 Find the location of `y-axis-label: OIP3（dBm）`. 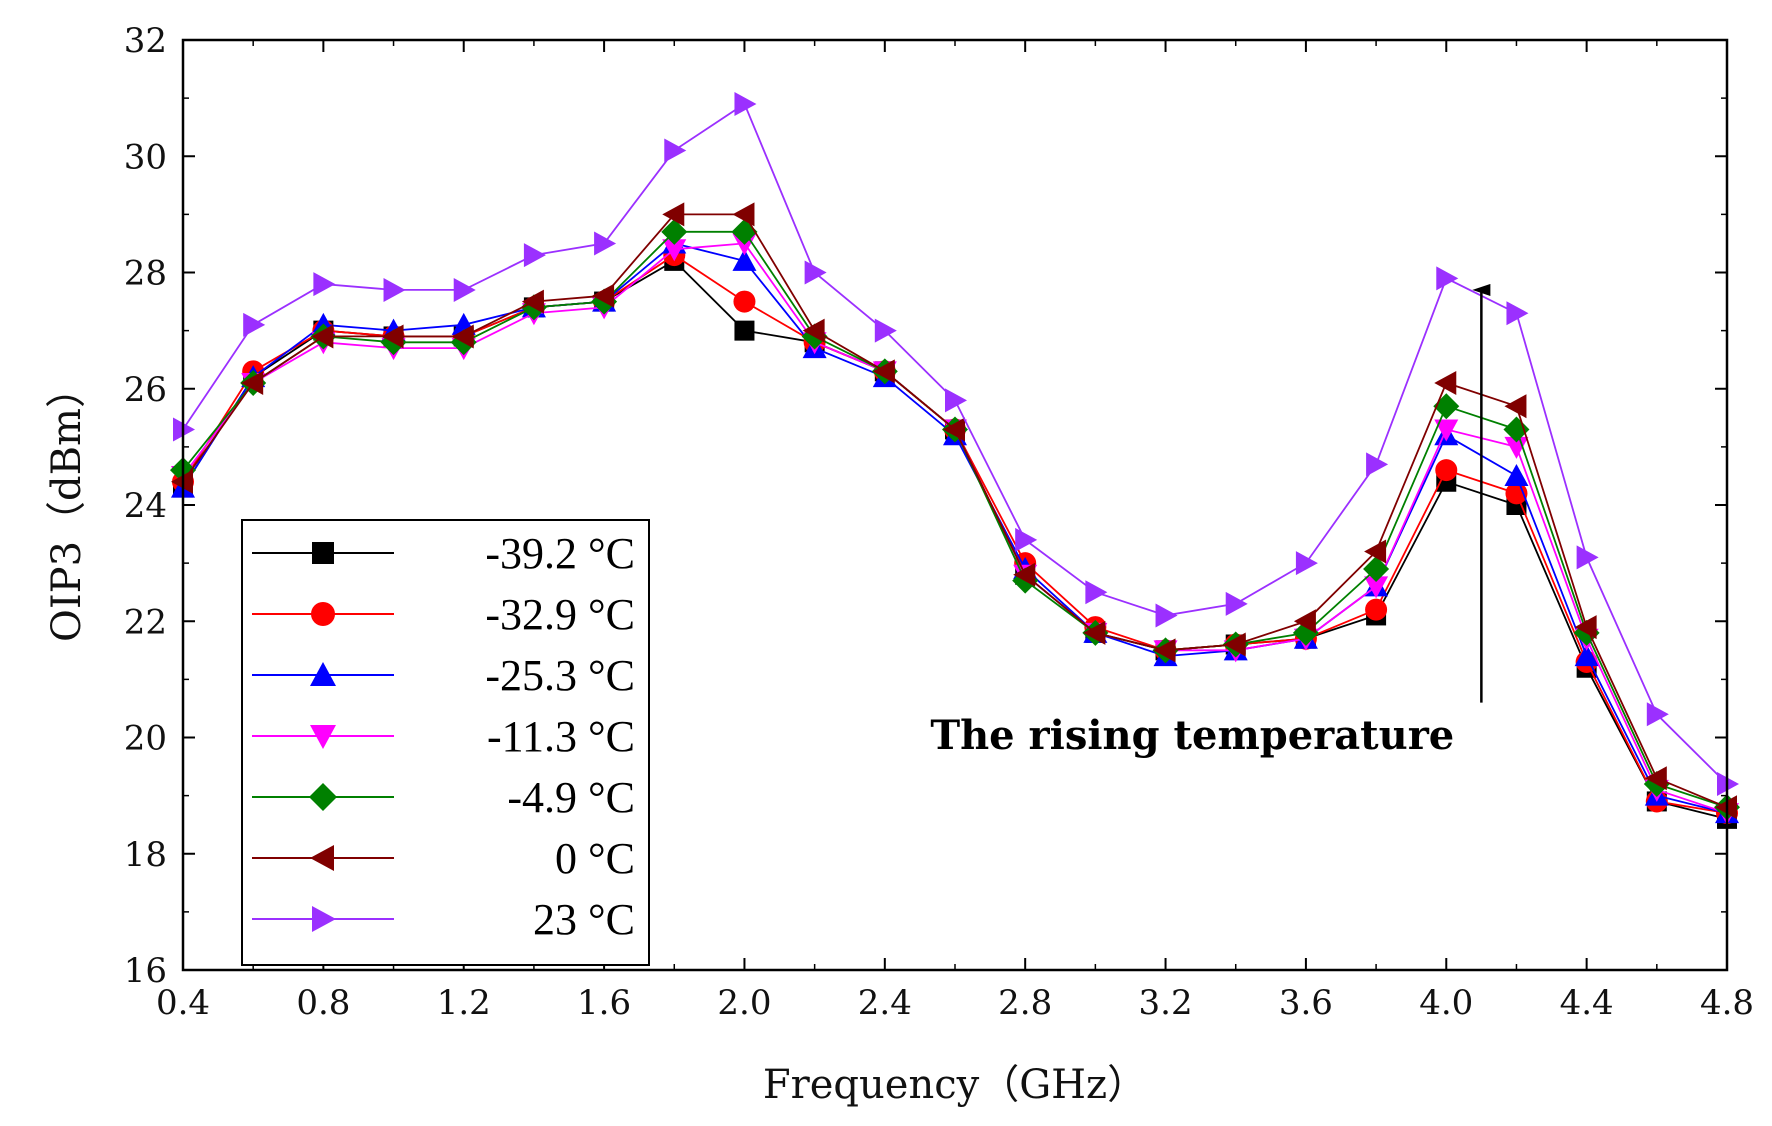

y-axis-label: OIP3（dBm） is located at coordinates (67, 505).